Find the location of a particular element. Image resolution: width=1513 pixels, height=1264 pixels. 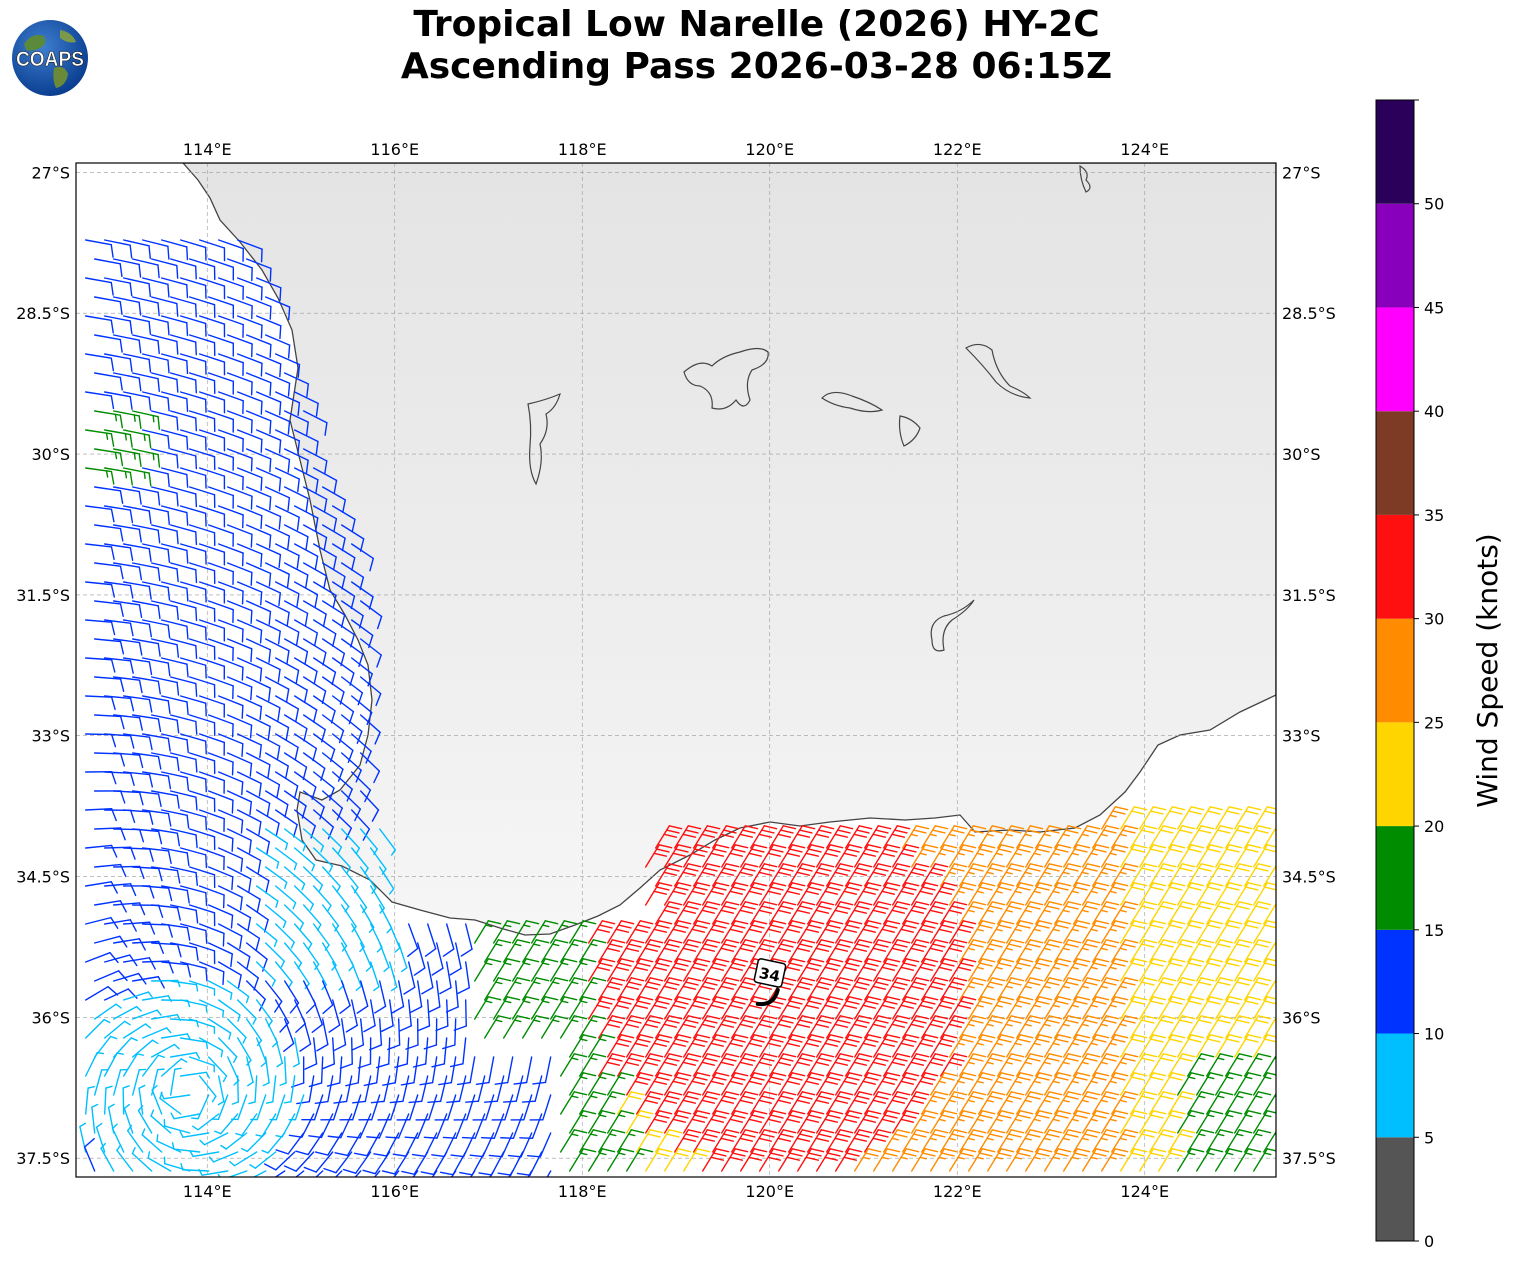

lon-tick-label: 120°E is located at coordinates (769, 1191).